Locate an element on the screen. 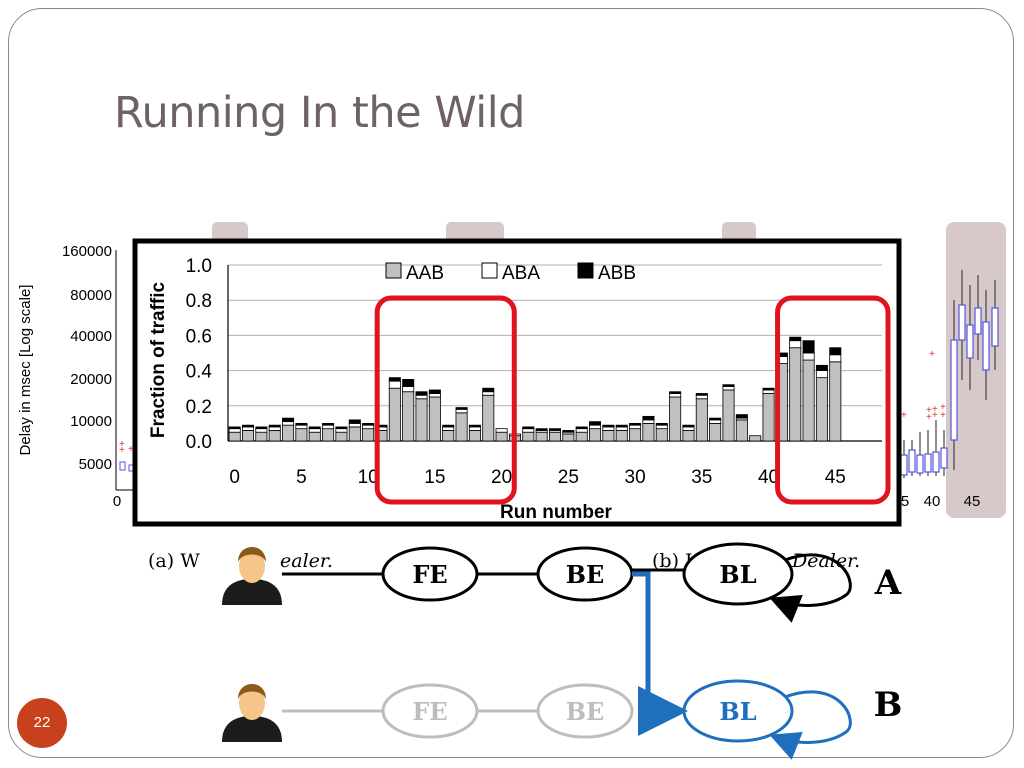 The width and height of the screenshot is (1024, 768). chart-y-tick-label: 1.0 is located at coordinates (199, 266).